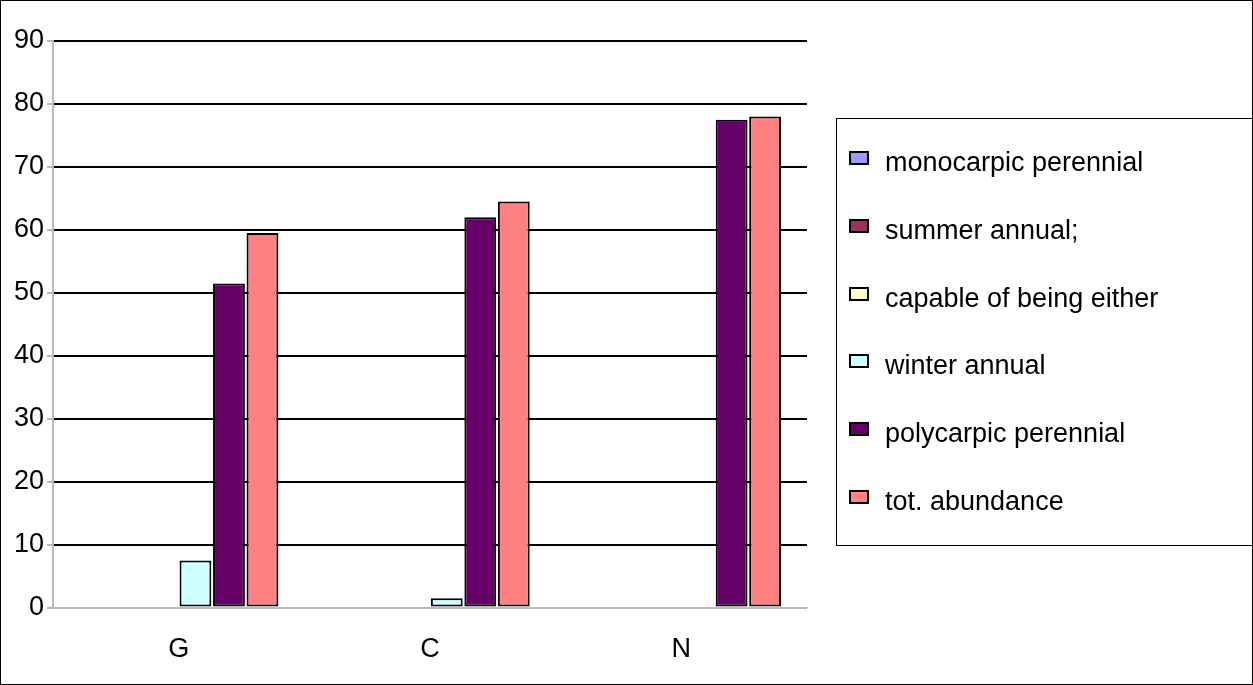 The width and height of the screenshot is (1253, 685). What do you see at coordinates (681, 648) in the screenshot?
I see `x-tick-label: N` at bounding box center [681, 648].